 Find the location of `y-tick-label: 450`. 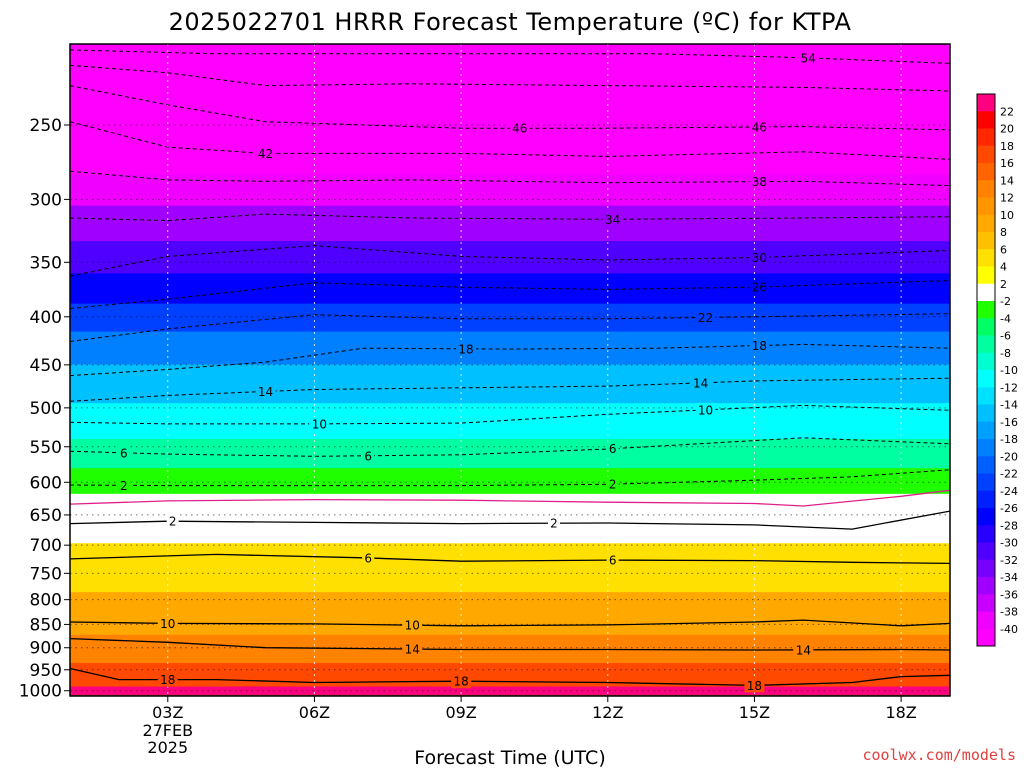

y-tick-label: 450 is located at coordinates (46, 366).